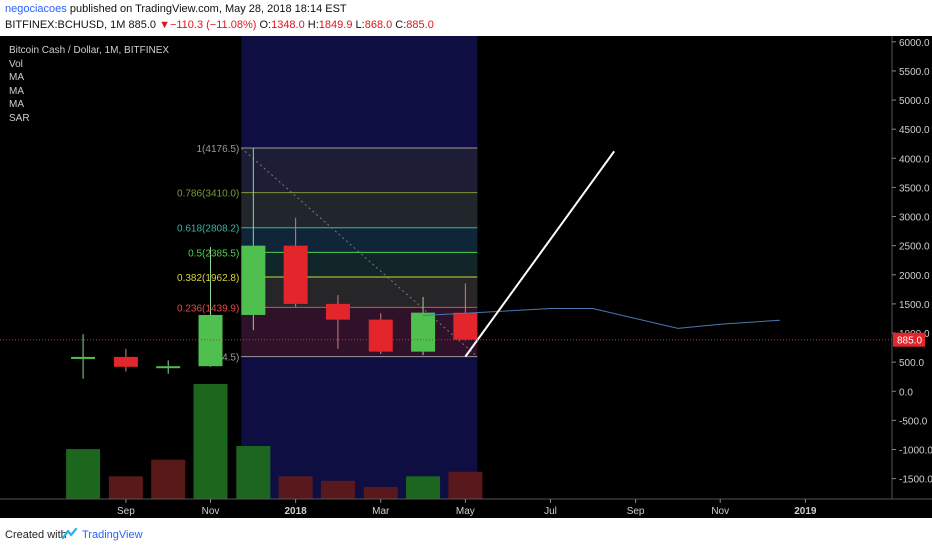 This screenshot has width=932, height=550. Describe the element at coordinates (906, 392) in the screenshot. I see `price-tick-label: 0.0` at that location.